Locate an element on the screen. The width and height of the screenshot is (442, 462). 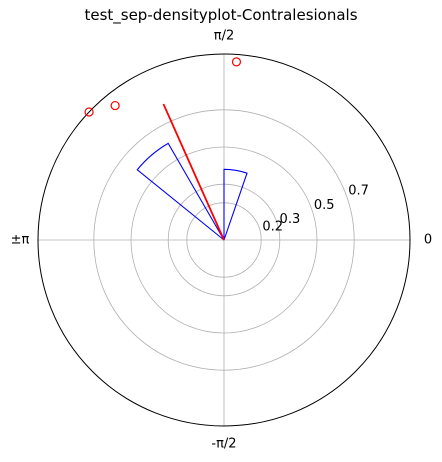
mean-vector-line is located at coordinates (193, 172).